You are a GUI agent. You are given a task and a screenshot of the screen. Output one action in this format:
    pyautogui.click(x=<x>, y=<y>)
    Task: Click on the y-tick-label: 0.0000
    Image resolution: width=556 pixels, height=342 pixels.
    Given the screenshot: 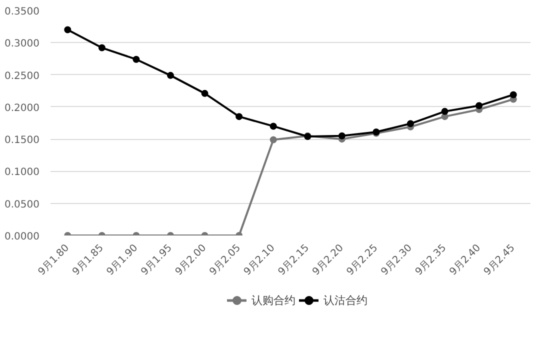 What is the action you would take?
    pyautogui.click(x=22, y=237)
    